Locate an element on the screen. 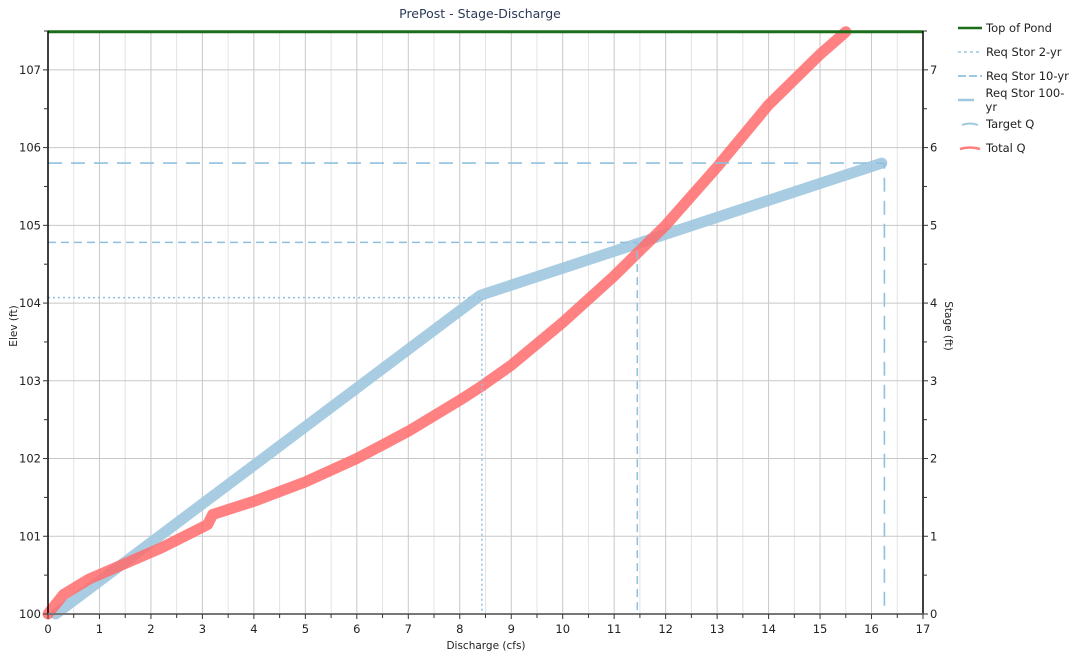  svg-text: 15 is located at coordinates (820, 629).